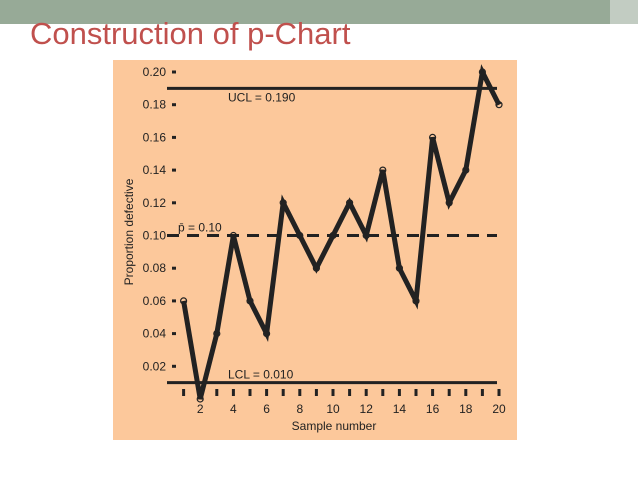 The width and height of the screenshot is (638, 478). What do you see at coordinates (233, 409) in the screenshot?
I see `x-tick-label: 4` at bounding box center [233, 409].